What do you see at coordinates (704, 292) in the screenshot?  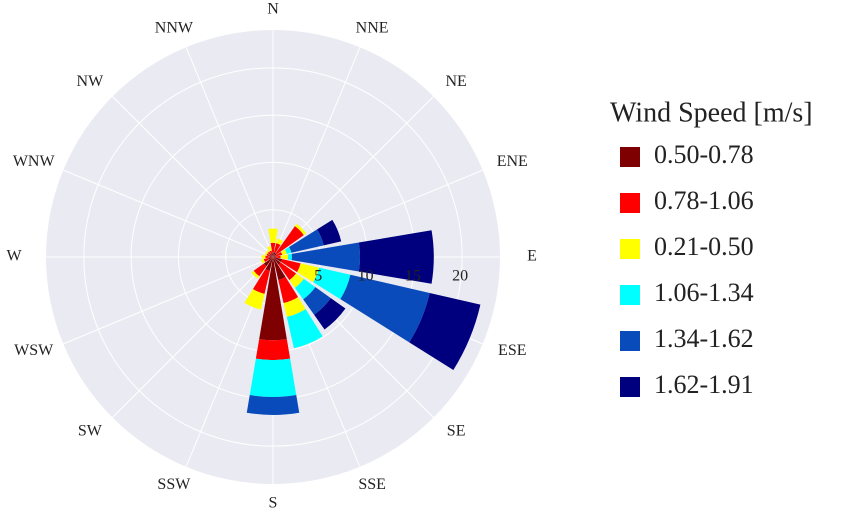 I see `legend-label: 1.06-1.34` at bounding box center [704, 292].